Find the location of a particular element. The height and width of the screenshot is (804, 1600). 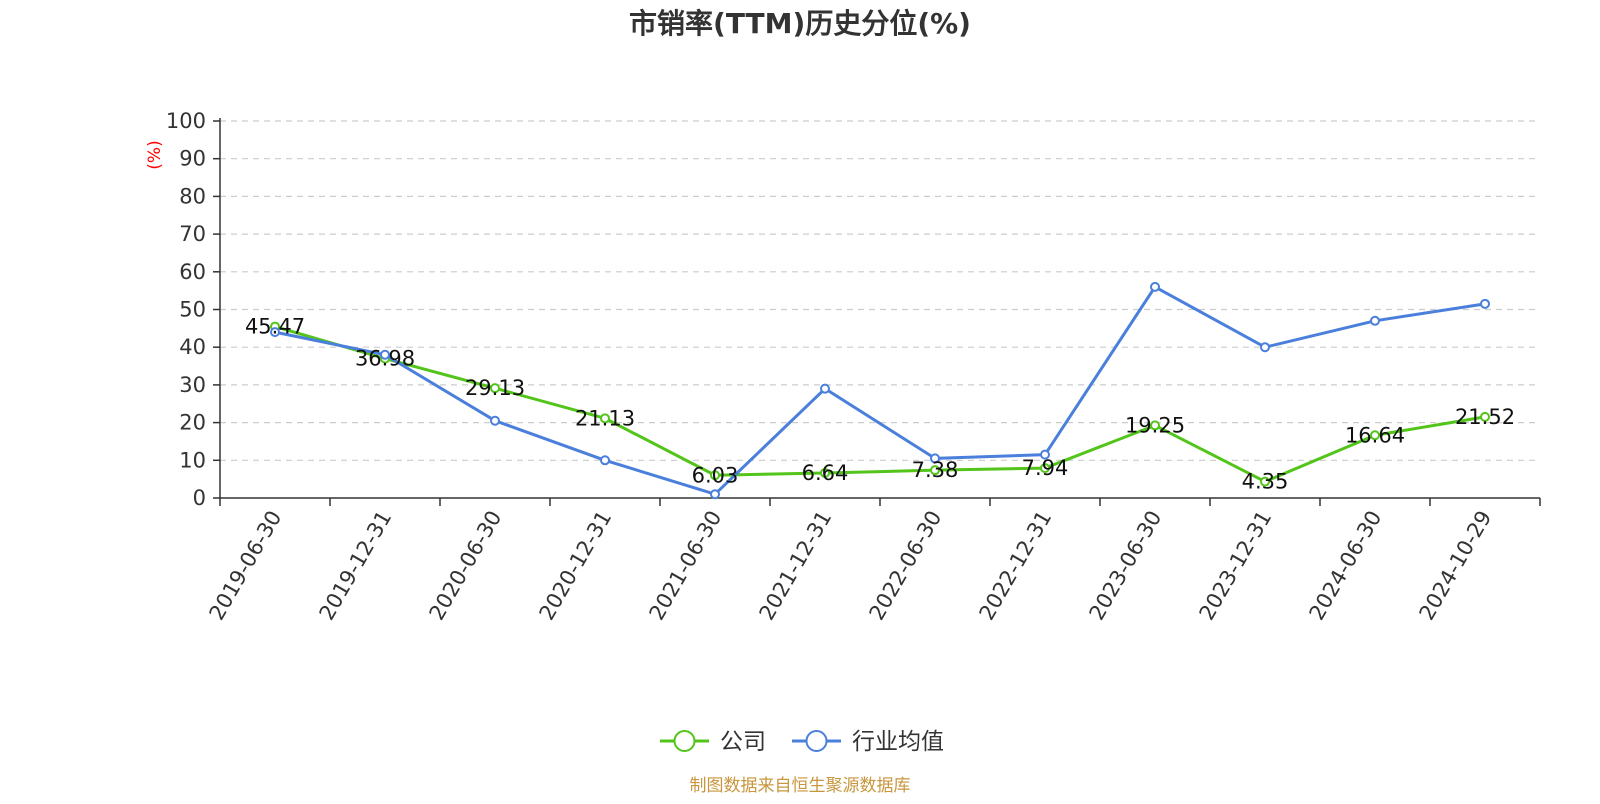

source-note: 制图数据来自恒生聚源数据库 is located at coordinates (800, 786).